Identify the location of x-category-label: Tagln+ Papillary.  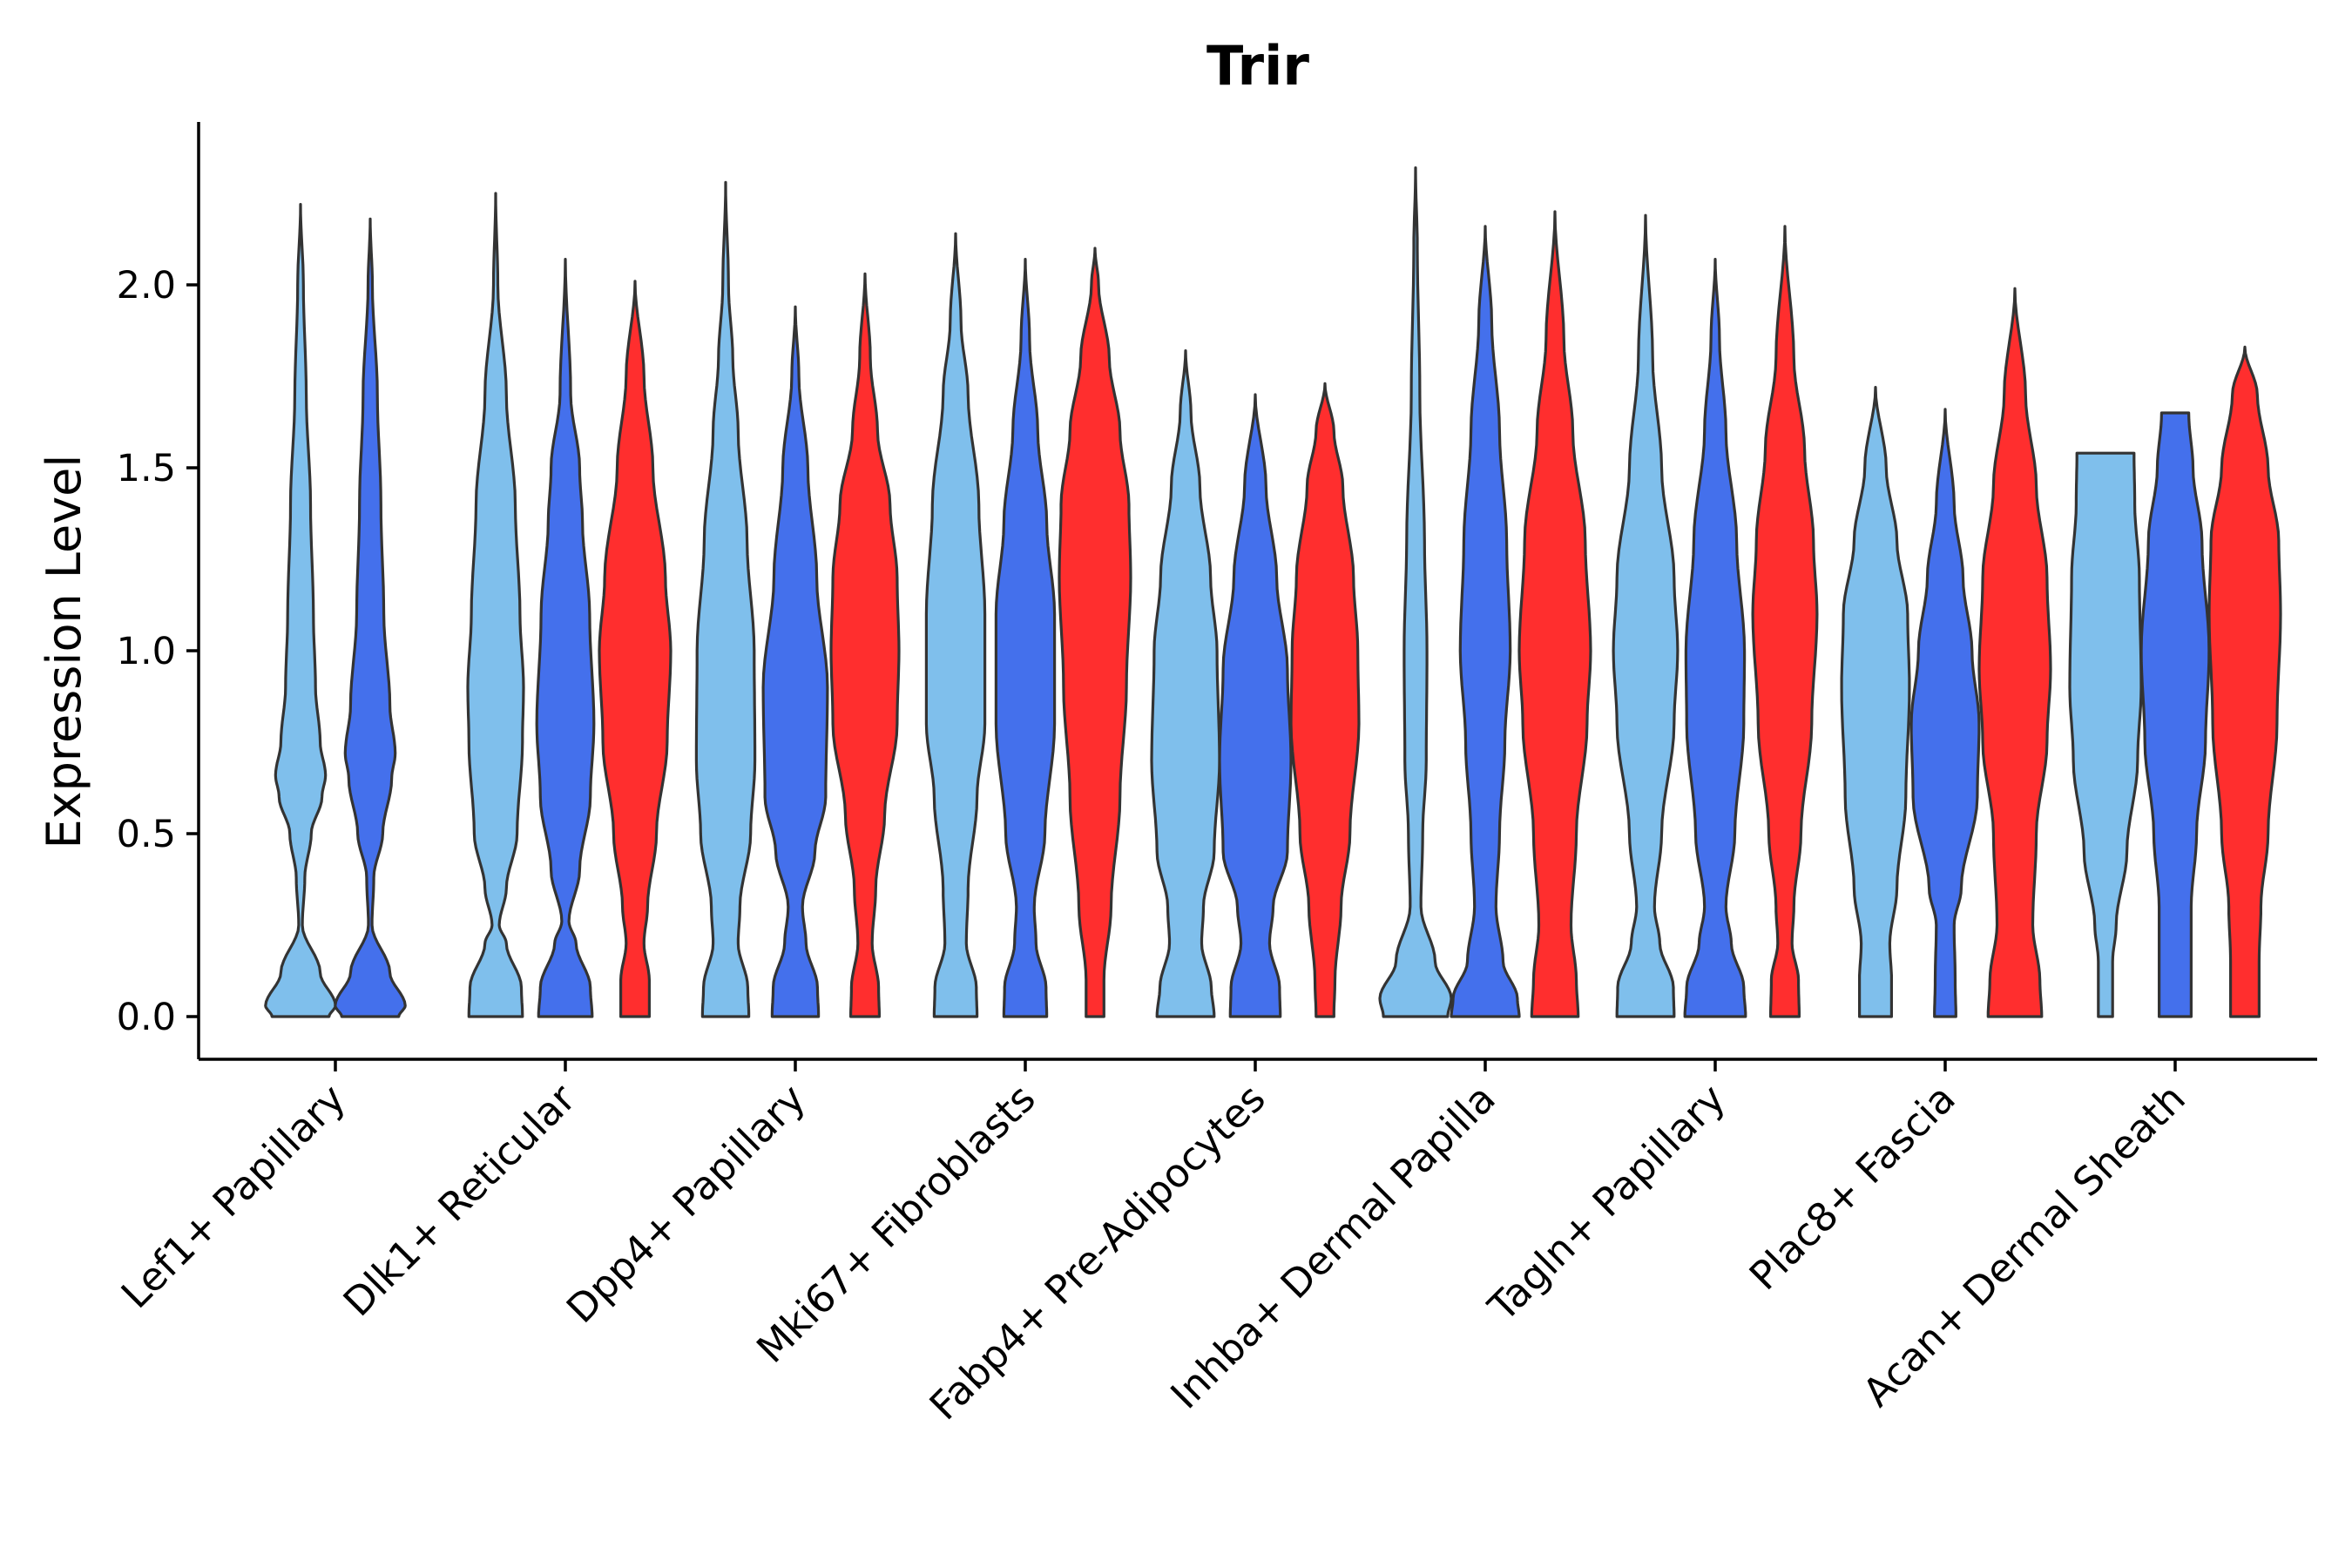
(1606, 1202).